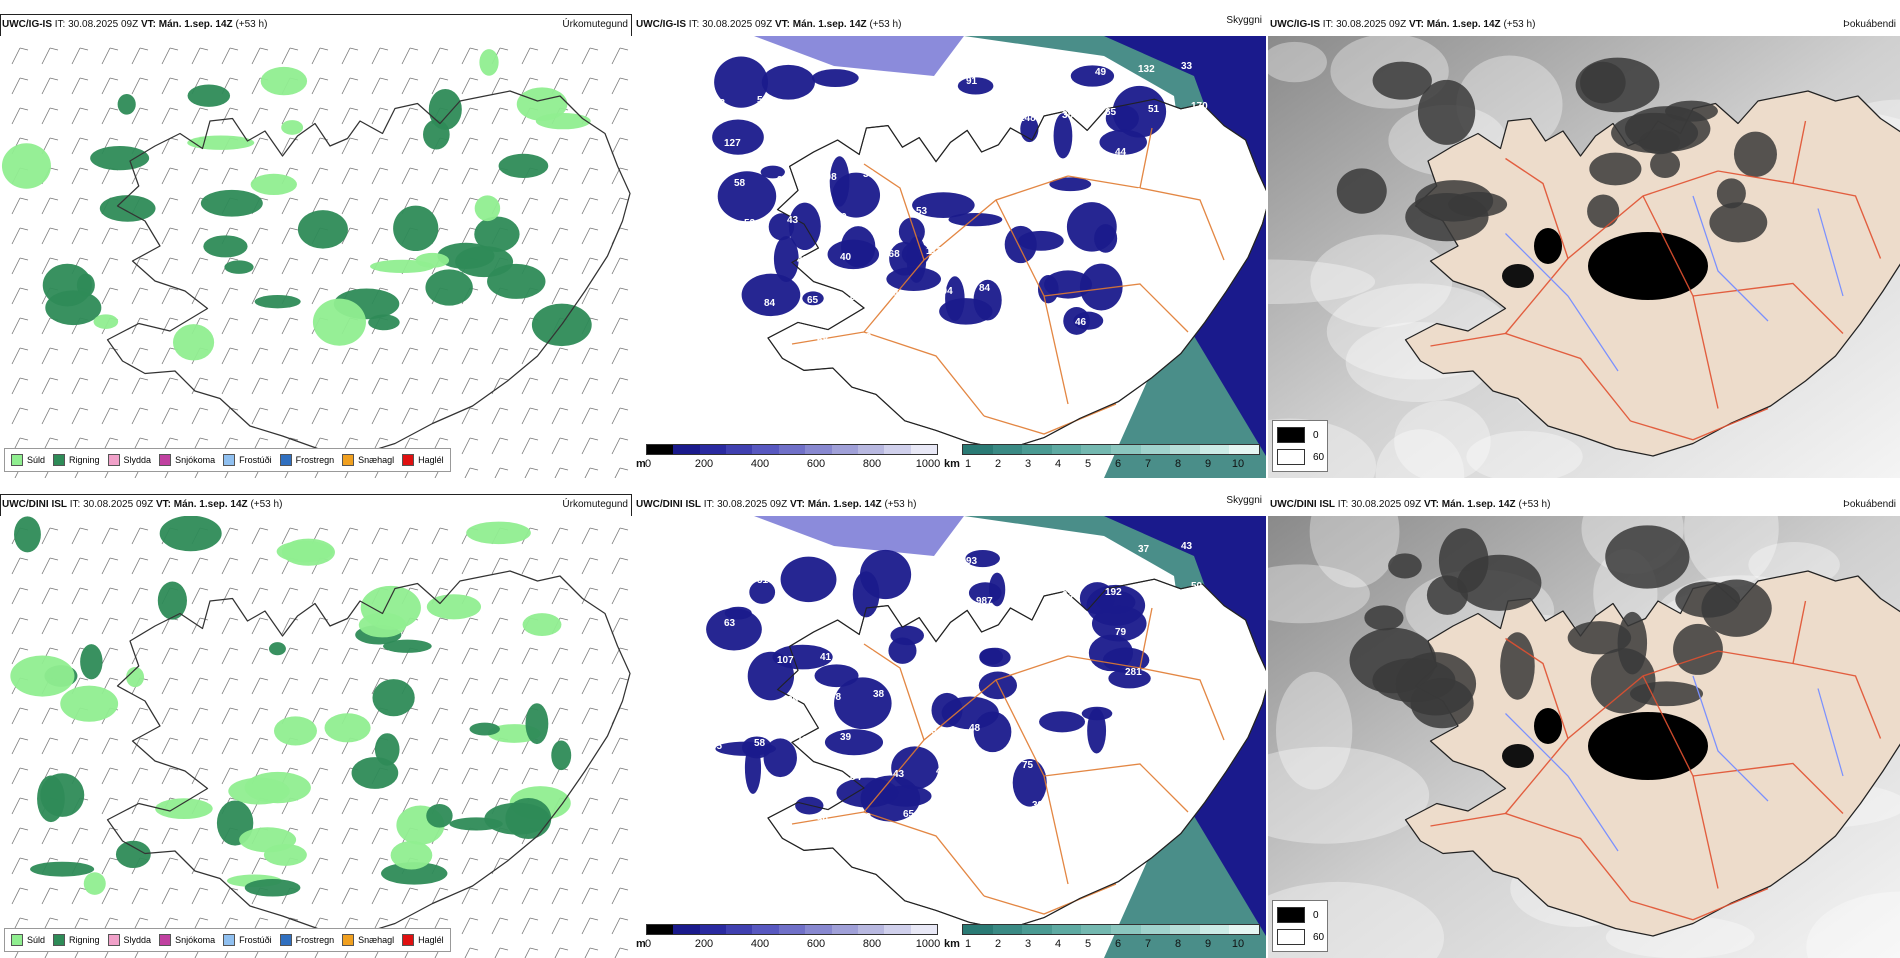 This screenshot has width=1900, height=958. I want to click on ceiling-value-label: 38, so click(929, 564).